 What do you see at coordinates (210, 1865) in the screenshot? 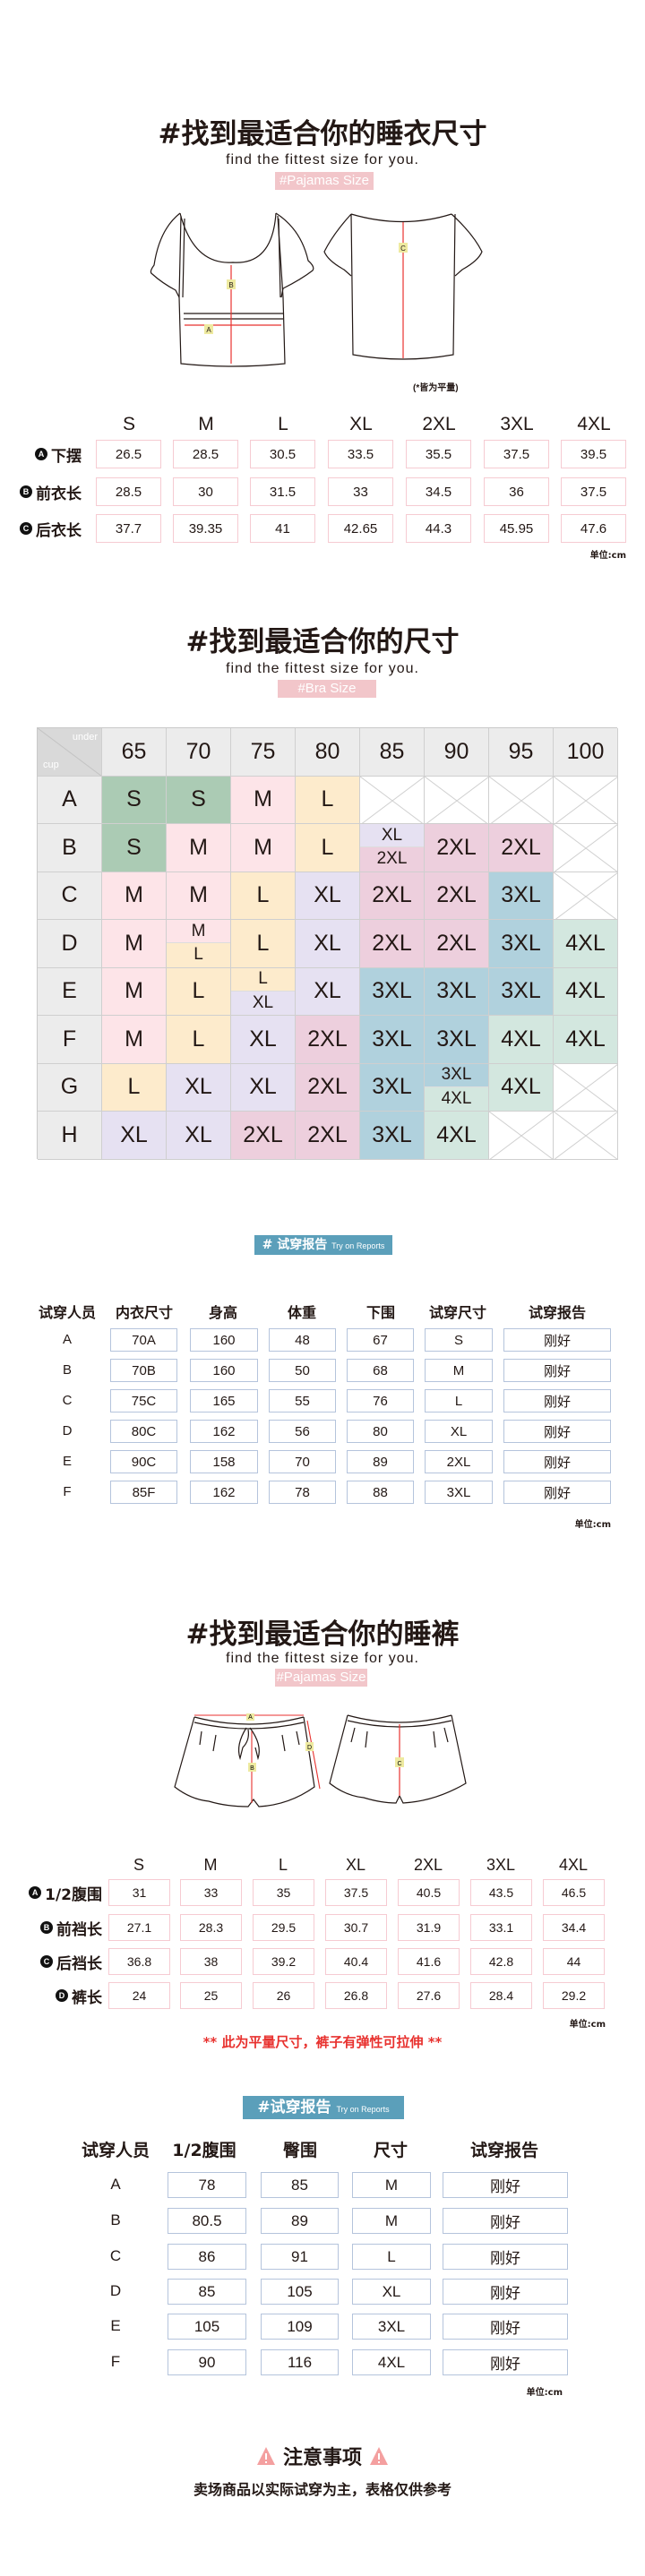
I see `size-header: M` at bounding box center [210, 1865].